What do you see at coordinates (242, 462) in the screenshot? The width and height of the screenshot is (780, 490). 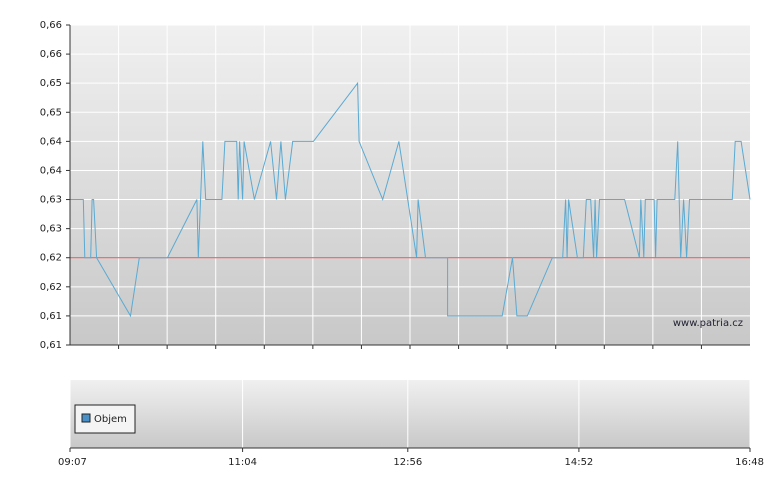 I see `x-tick-label: 11:04` at bounding box center [242, 462].